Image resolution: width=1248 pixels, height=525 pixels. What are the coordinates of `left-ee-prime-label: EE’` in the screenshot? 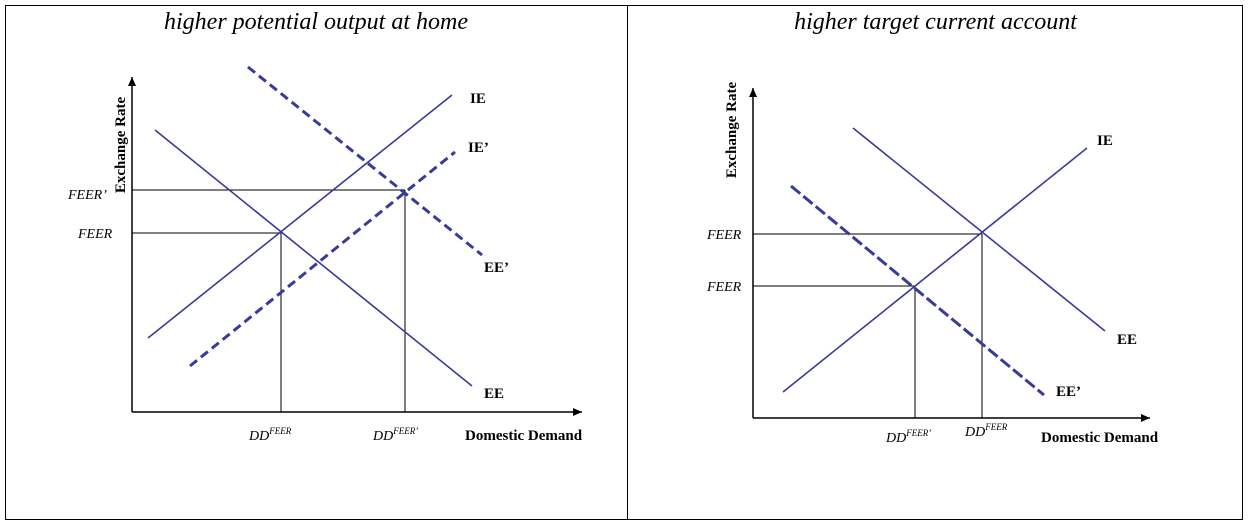 It's located at (496, 268).